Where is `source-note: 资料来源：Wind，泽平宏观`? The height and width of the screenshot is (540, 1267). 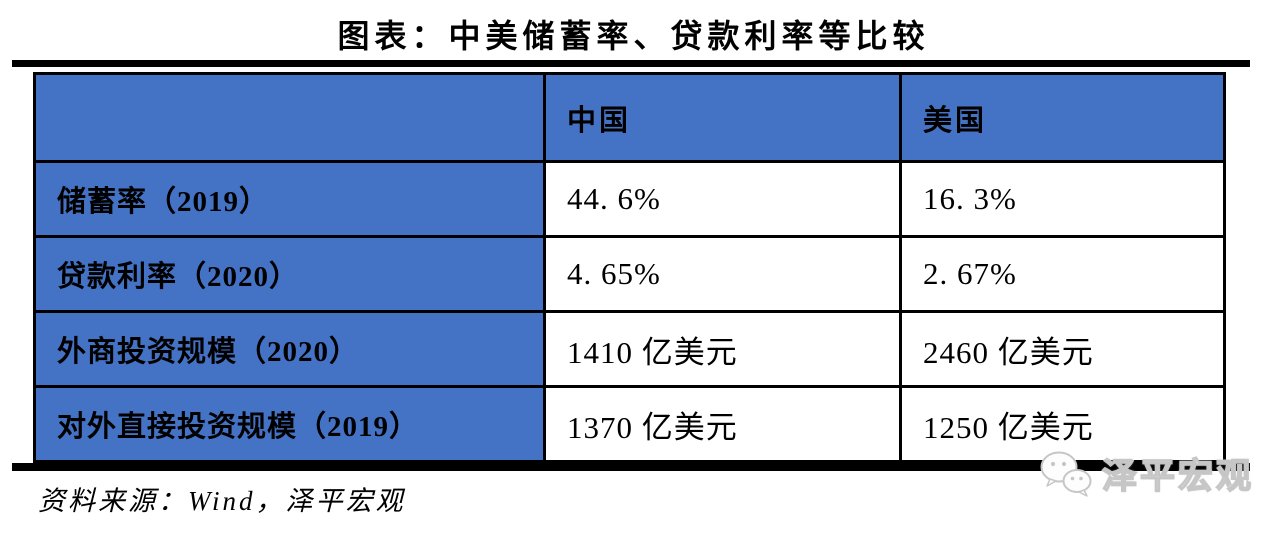
source-note: 资料来源：Wind，泽平宏观 is located at coordinates (222, 501).